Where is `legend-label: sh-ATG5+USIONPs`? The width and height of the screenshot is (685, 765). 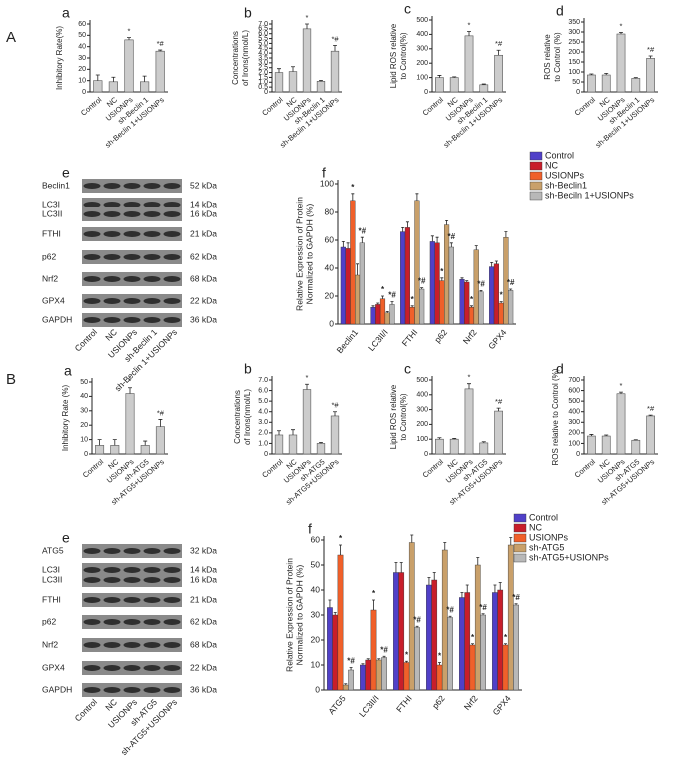 legend-label: sh-ATG5+USIONPs is located at coordinates (569, 557).